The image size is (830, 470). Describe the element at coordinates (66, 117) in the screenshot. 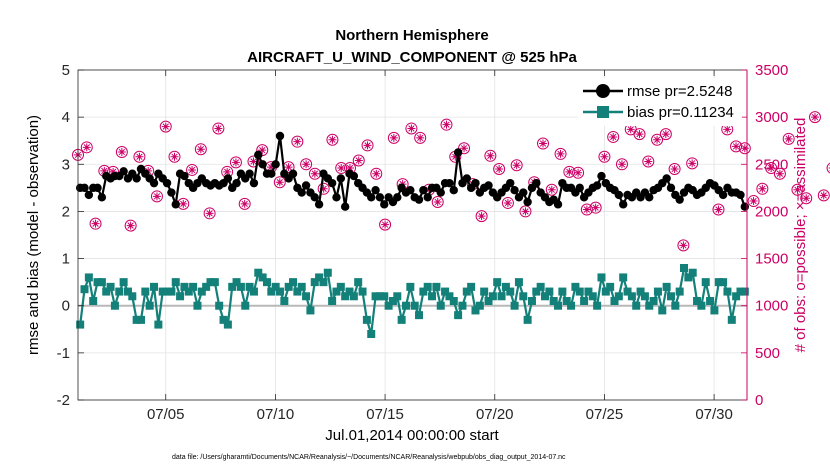

I see `y-tick-label-6: 4` at that location.